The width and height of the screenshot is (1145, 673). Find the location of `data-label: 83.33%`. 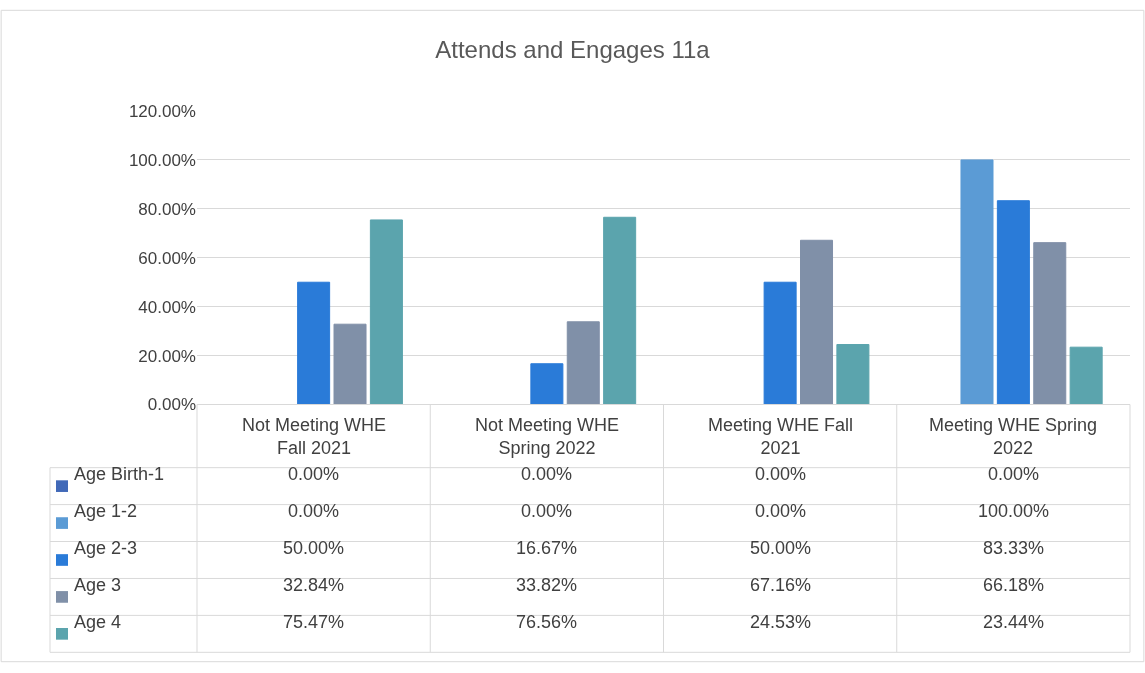

data-label: 83.33% is located at coordinates (1014, 548).